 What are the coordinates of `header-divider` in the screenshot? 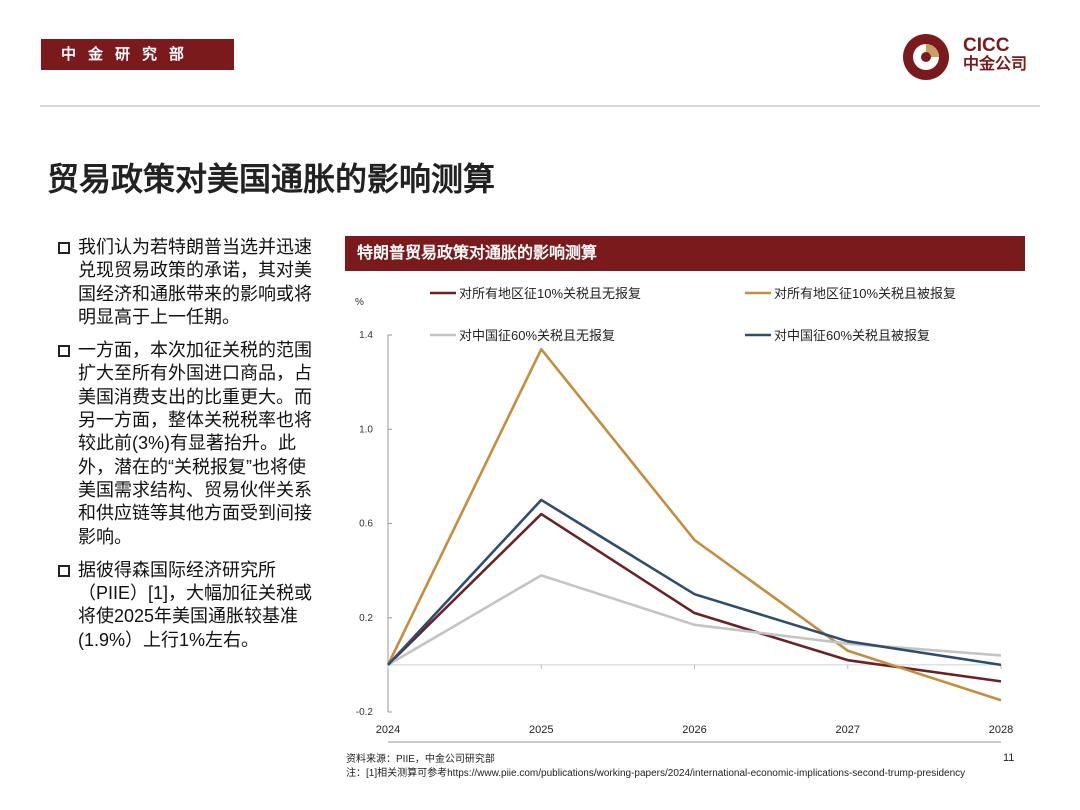 It's located at (540, 106).